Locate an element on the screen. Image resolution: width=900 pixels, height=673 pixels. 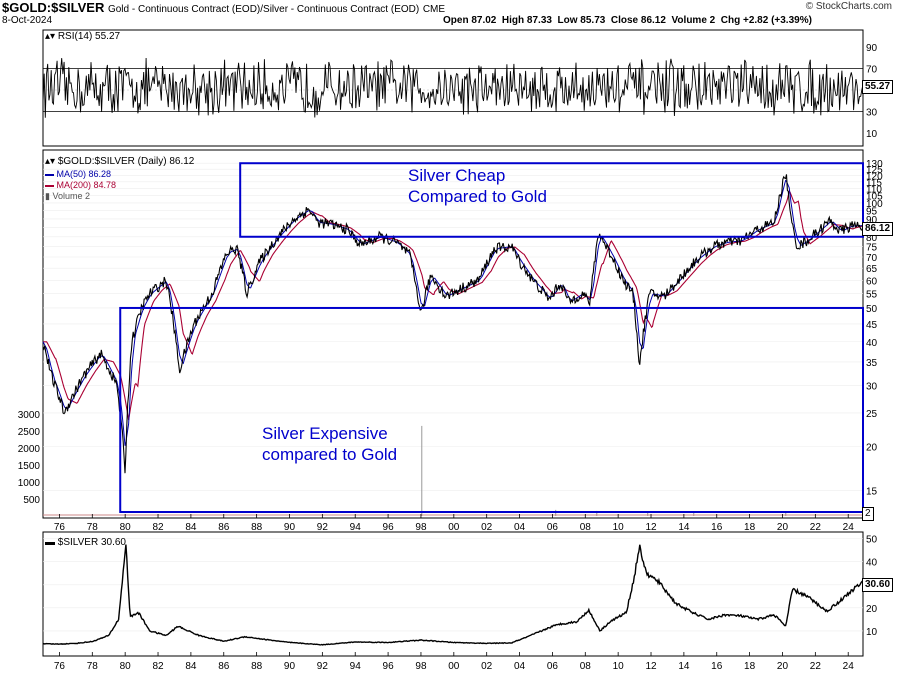
ratio-xtick-20: 20 is located at coordinates (783, 527).